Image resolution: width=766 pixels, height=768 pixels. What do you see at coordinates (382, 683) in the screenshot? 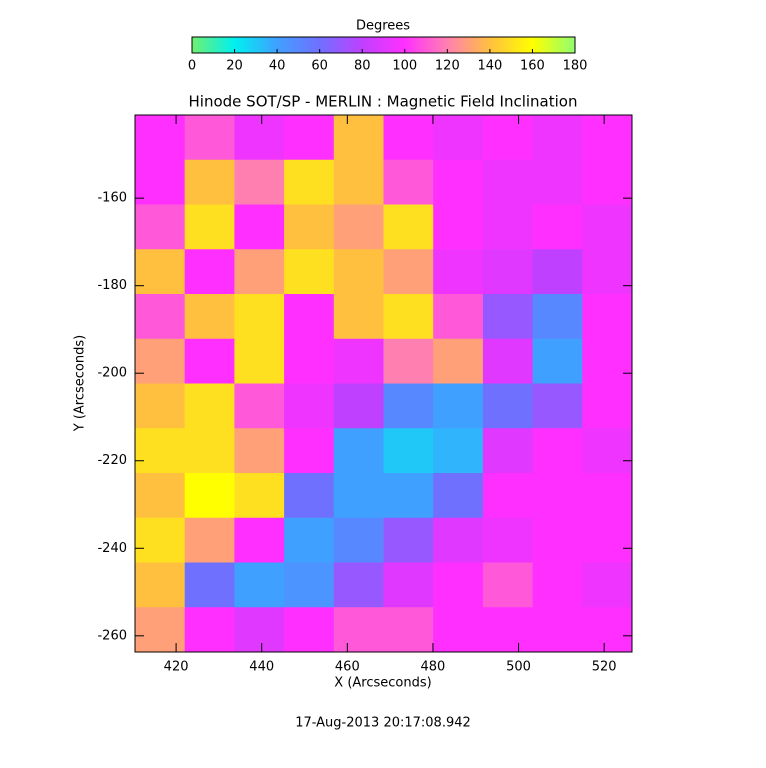
I see `x-axis-label: X (Arcseconds)` at bounding box center [382, 683].